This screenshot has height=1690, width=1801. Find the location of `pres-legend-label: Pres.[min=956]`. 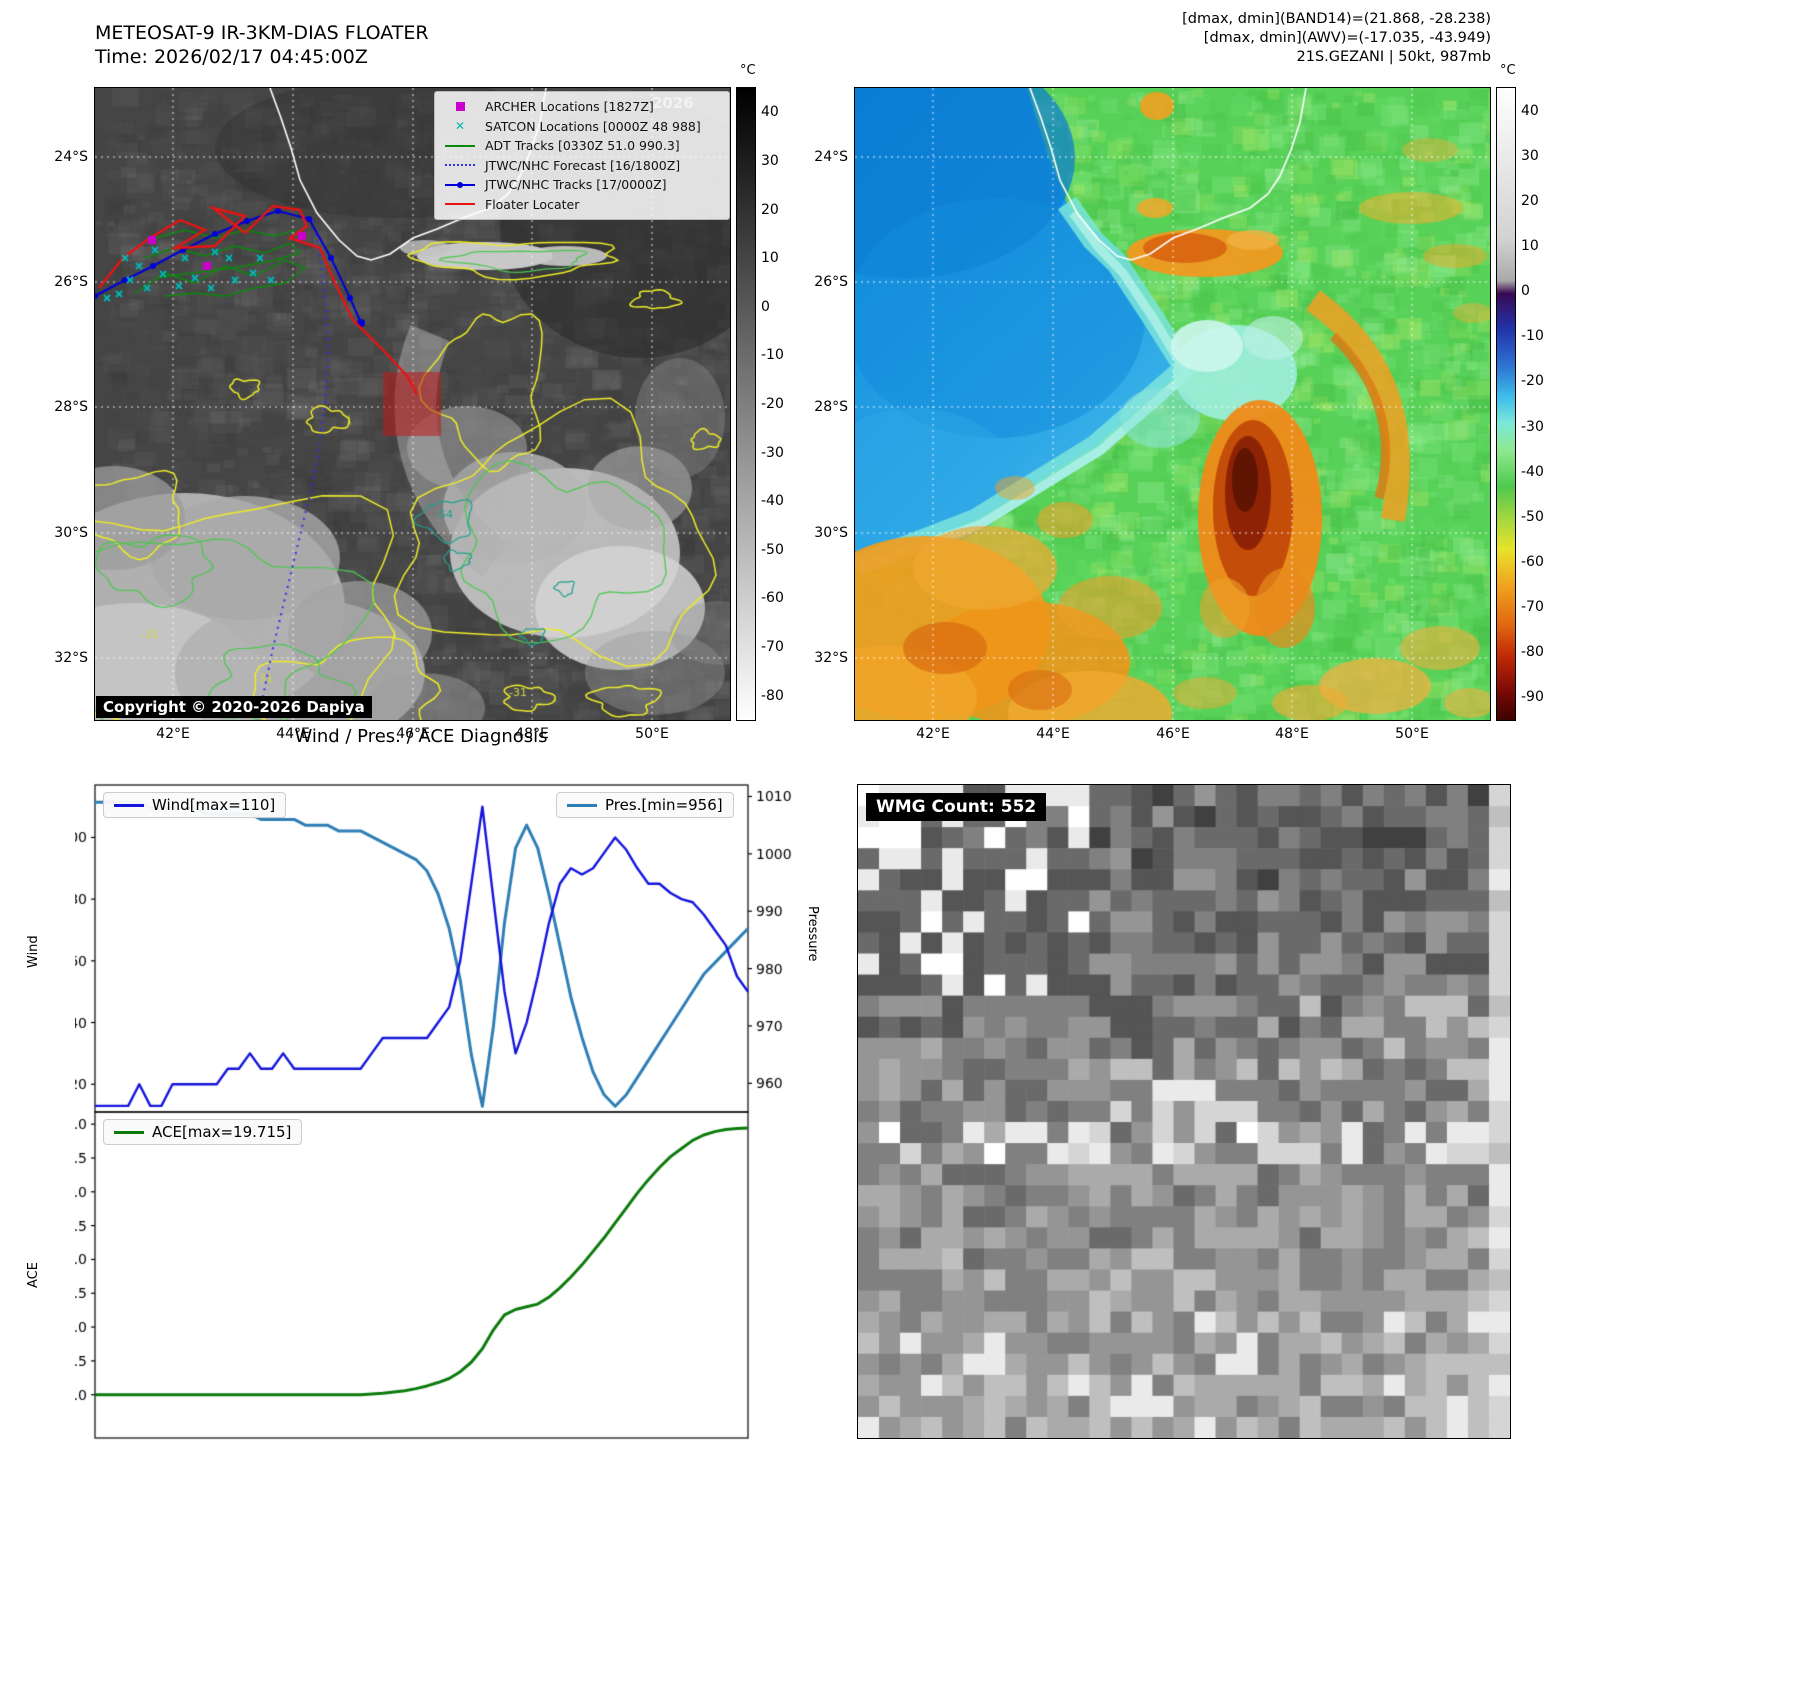

pres-legend-label: Pres.[min=956] is located at coordinates (664, 805).